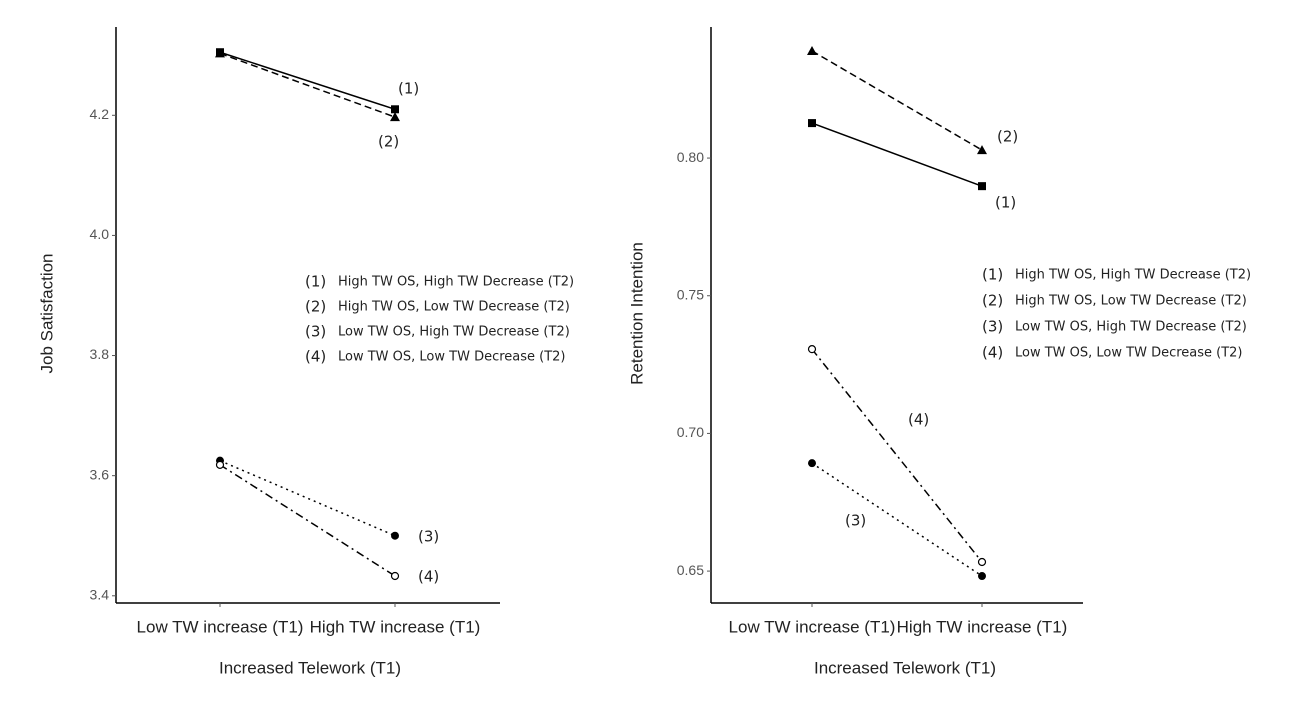  What do you see at coordinates (100, 474) in the screenshot?
I see `y-tick-label: 3.6` at bounding box center [100, 474].